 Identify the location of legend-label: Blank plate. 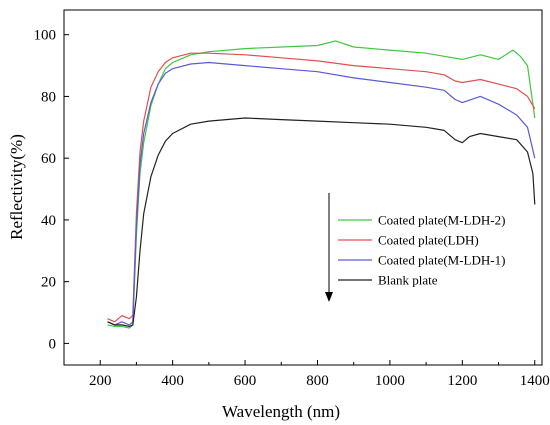
(408, 280).